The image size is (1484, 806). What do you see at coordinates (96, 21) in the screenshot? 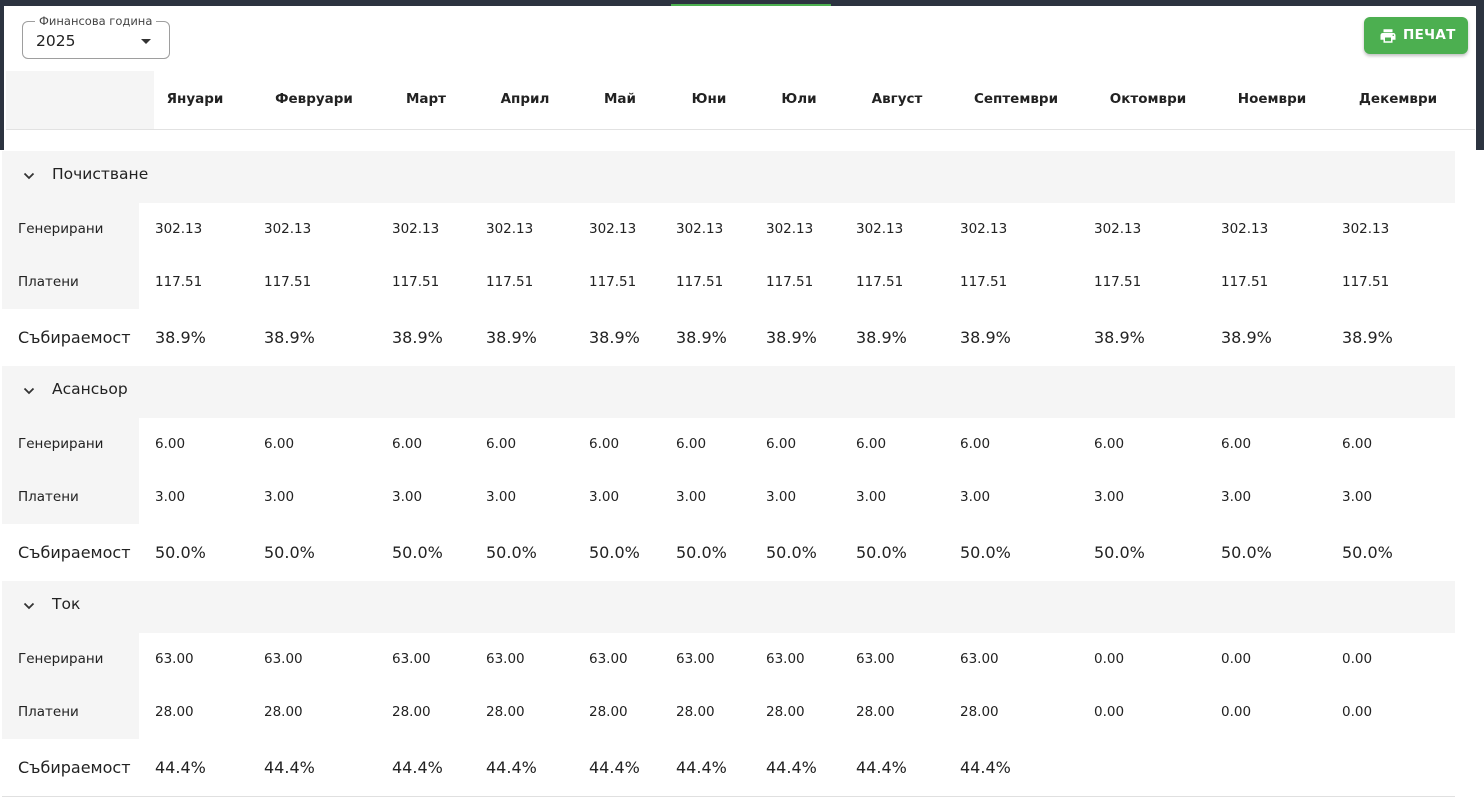
I see `fiscal-year-label: Финансова година` at bounding box center [96, 21].